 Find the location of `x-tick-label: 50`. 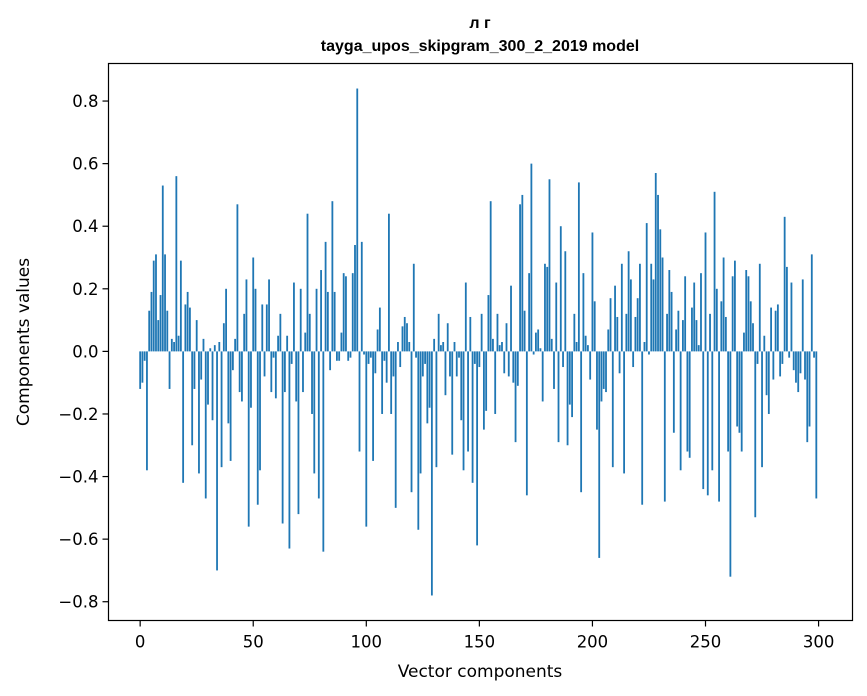

x-tick-label: 50 is located at coordinates (253, 642).